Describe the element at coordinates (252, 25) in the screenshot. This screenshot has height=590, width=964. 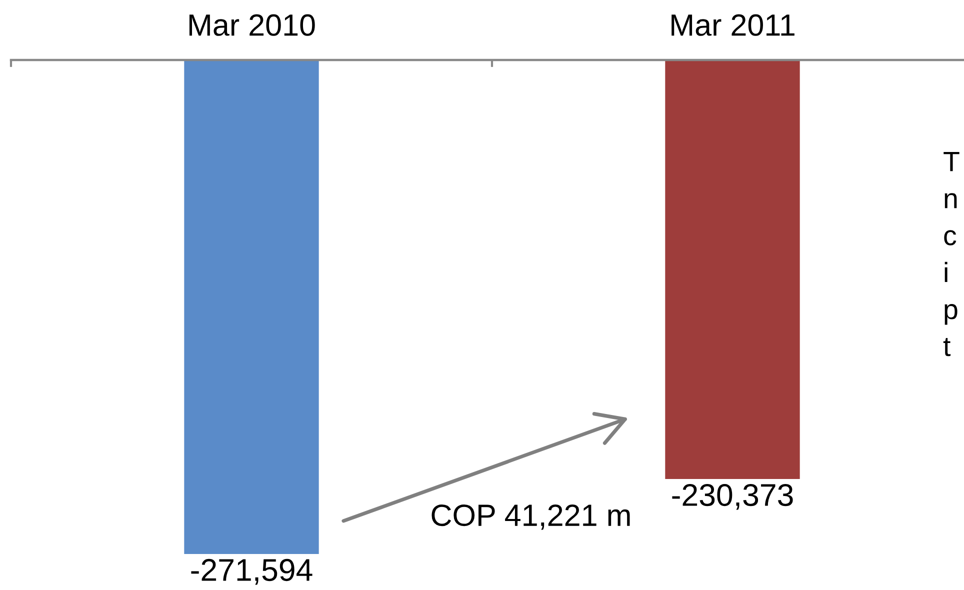
I see `x-tick-label: Mar 2010` at that location.